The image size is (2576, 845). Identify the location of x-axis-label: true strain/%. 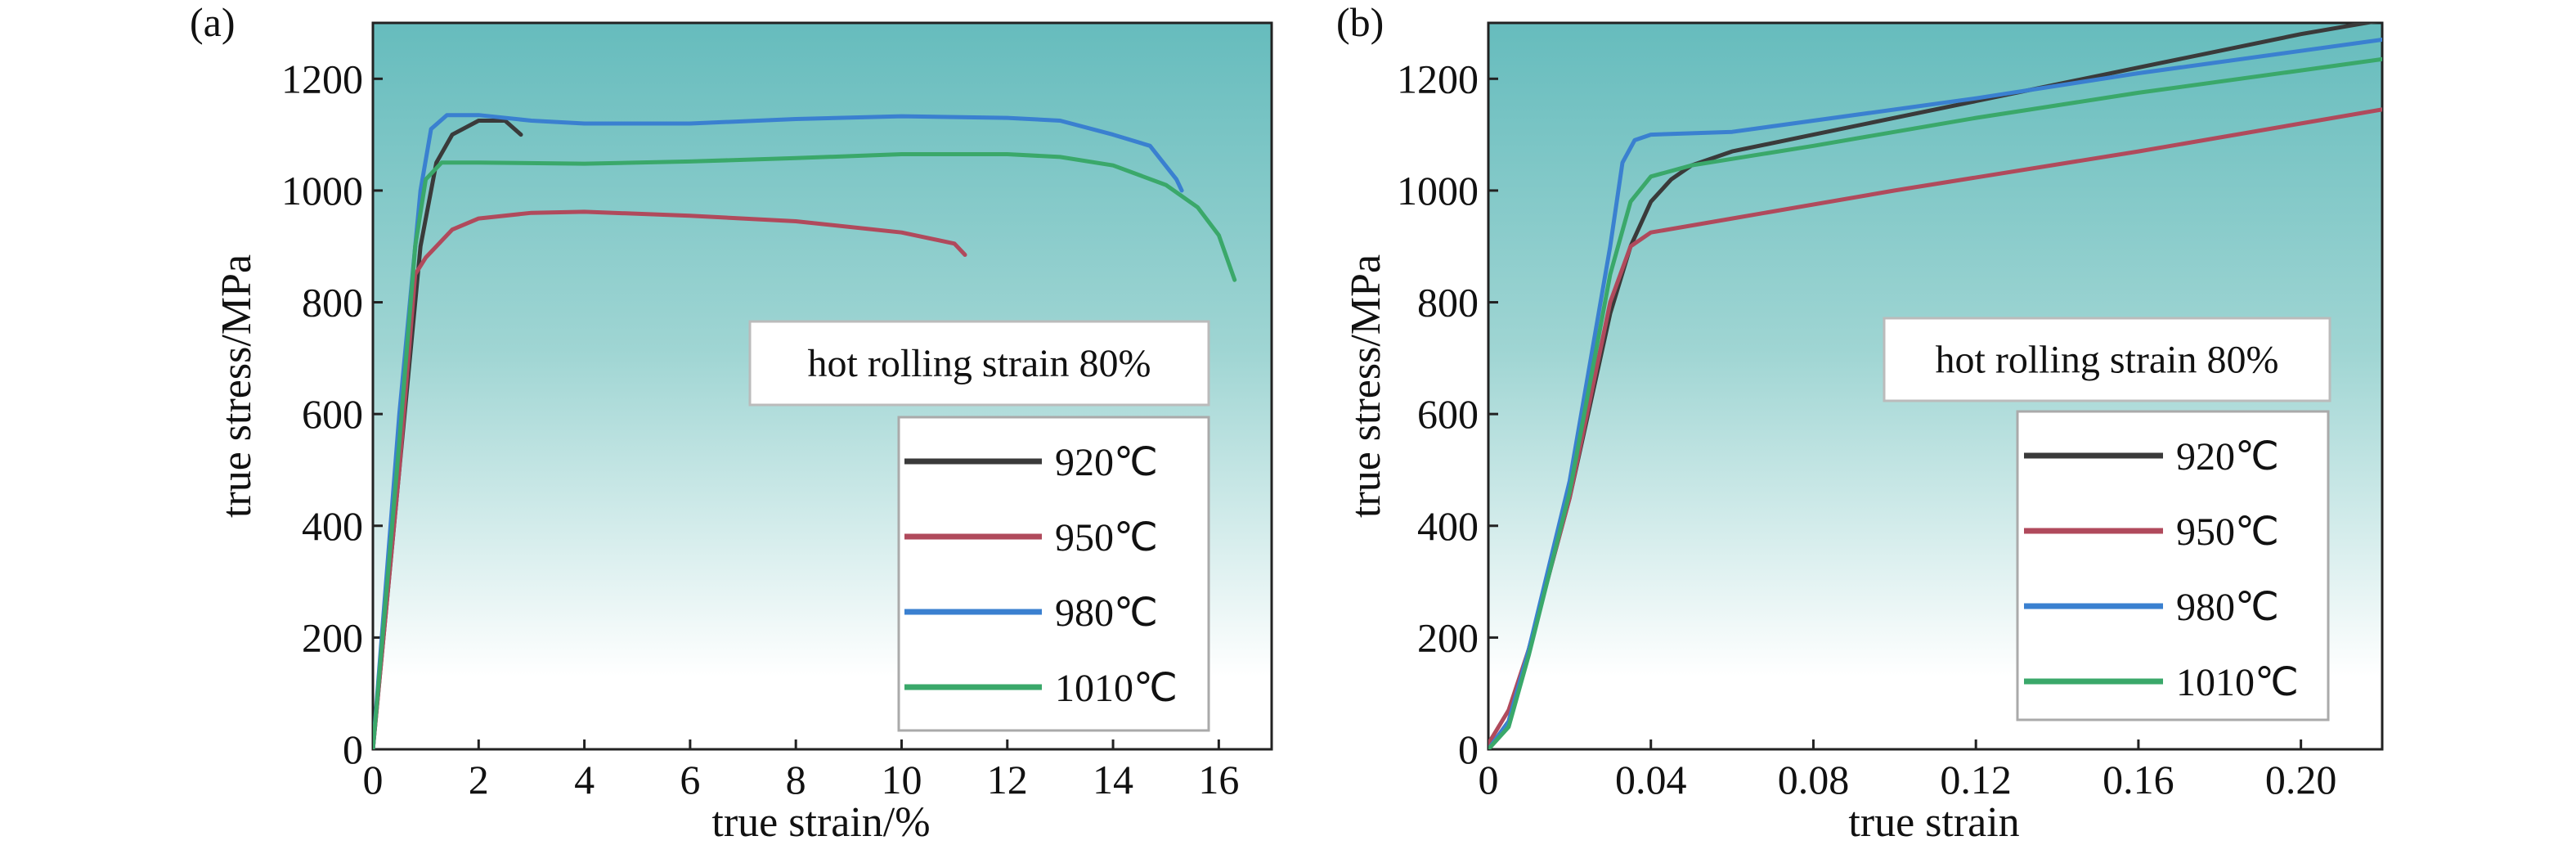
(821, 822).